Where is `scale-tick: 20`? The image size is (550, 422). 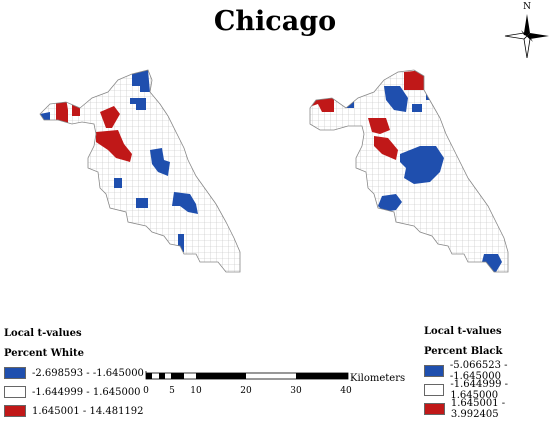
scale-tick: 20 is located at coordinates (246, 391).